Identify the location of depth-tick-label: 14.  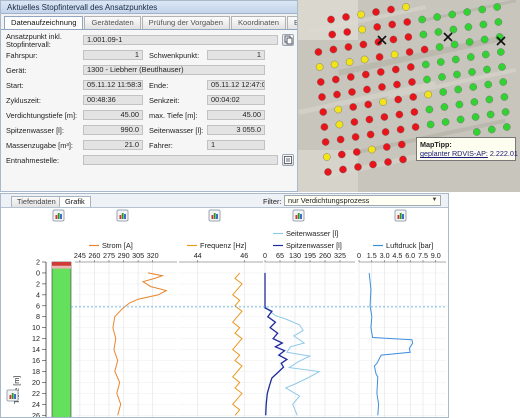
(36, 349).